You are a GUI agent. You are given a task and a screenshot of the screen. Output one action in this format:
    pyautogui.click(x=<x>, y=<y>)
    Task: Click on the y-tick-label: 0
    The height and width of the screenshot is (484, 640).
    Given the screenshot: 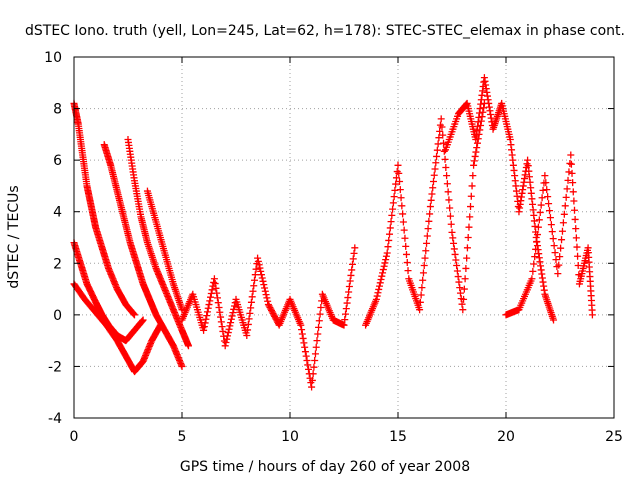 What is the action you would take?
    pyautogui.click(x=57, y=316)
    